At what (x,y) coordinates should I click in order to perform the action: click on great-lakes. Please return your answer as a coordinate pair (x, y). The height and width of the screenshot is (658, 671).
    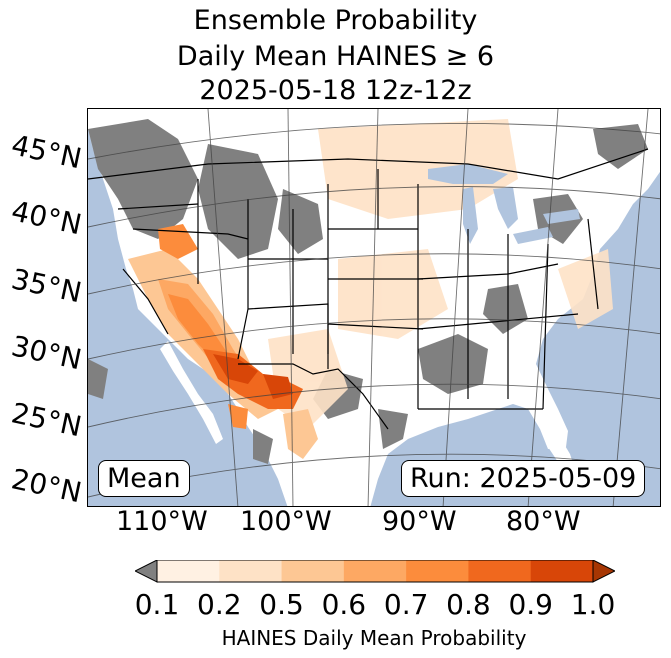
    Looking at the image, I should click on (504, 204).